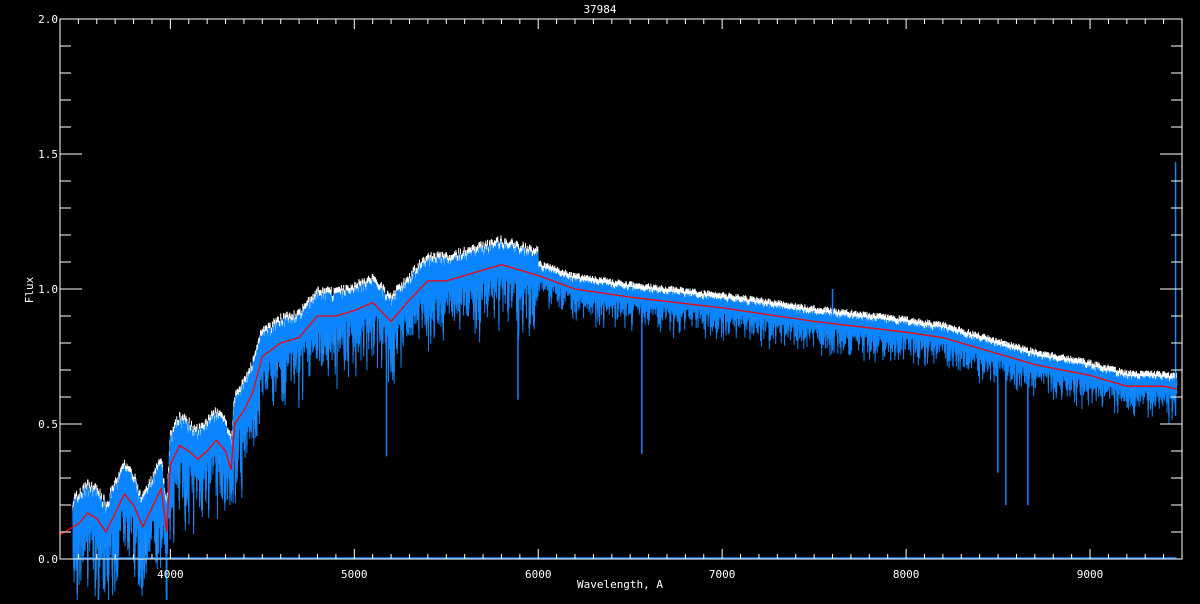 This screenshot has height=604, width=1200. Describe the element at coordinates (620, 584) in the screenshot. I see `x-axis-label: Wavelength, A` at that location.